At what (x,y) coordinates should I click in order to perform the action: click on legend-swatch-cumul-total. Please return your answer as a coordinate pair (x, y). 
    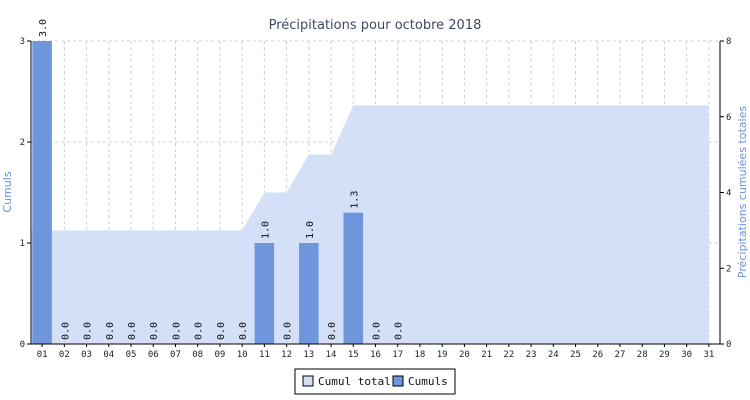
    Looking at the image, I should click on (308, 381).